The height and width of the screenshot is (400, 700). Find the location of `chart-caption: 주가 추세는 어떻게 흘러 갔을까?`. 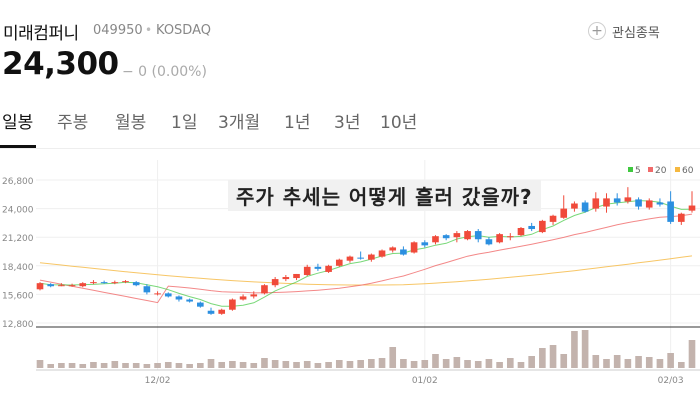

chart-caption: 주가 추세는 어떻게 흘러 갔을까? is located at coordinates (384, 195).